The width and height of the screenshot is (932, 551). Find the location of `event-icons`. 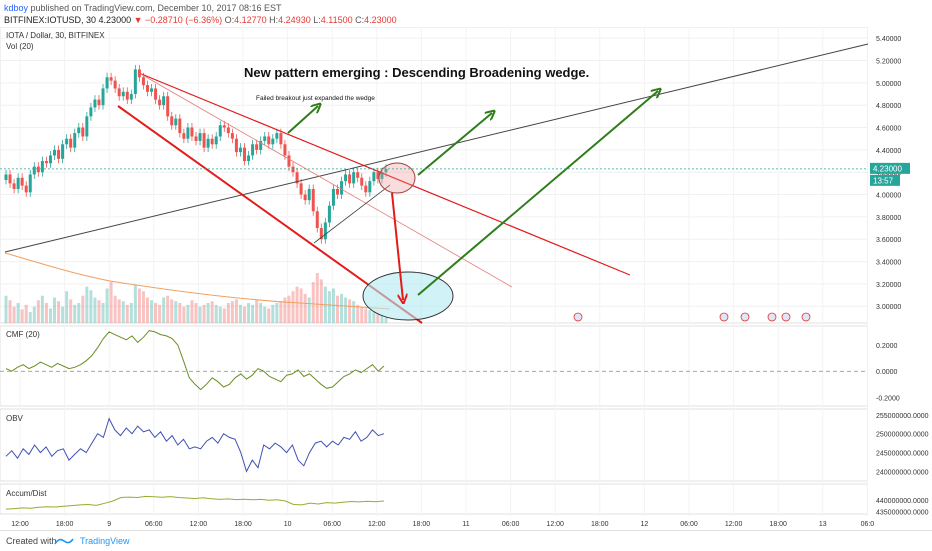

event-icons is located at coordinates (692, 317).